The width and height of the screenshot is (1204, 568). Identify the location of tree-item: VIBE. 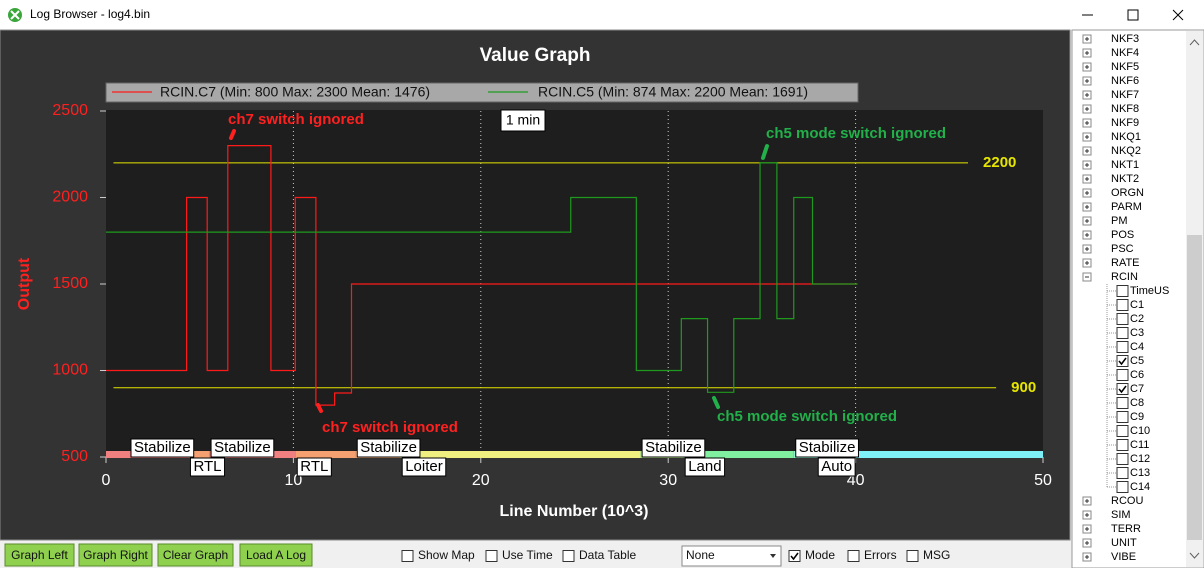
(1123, 557).